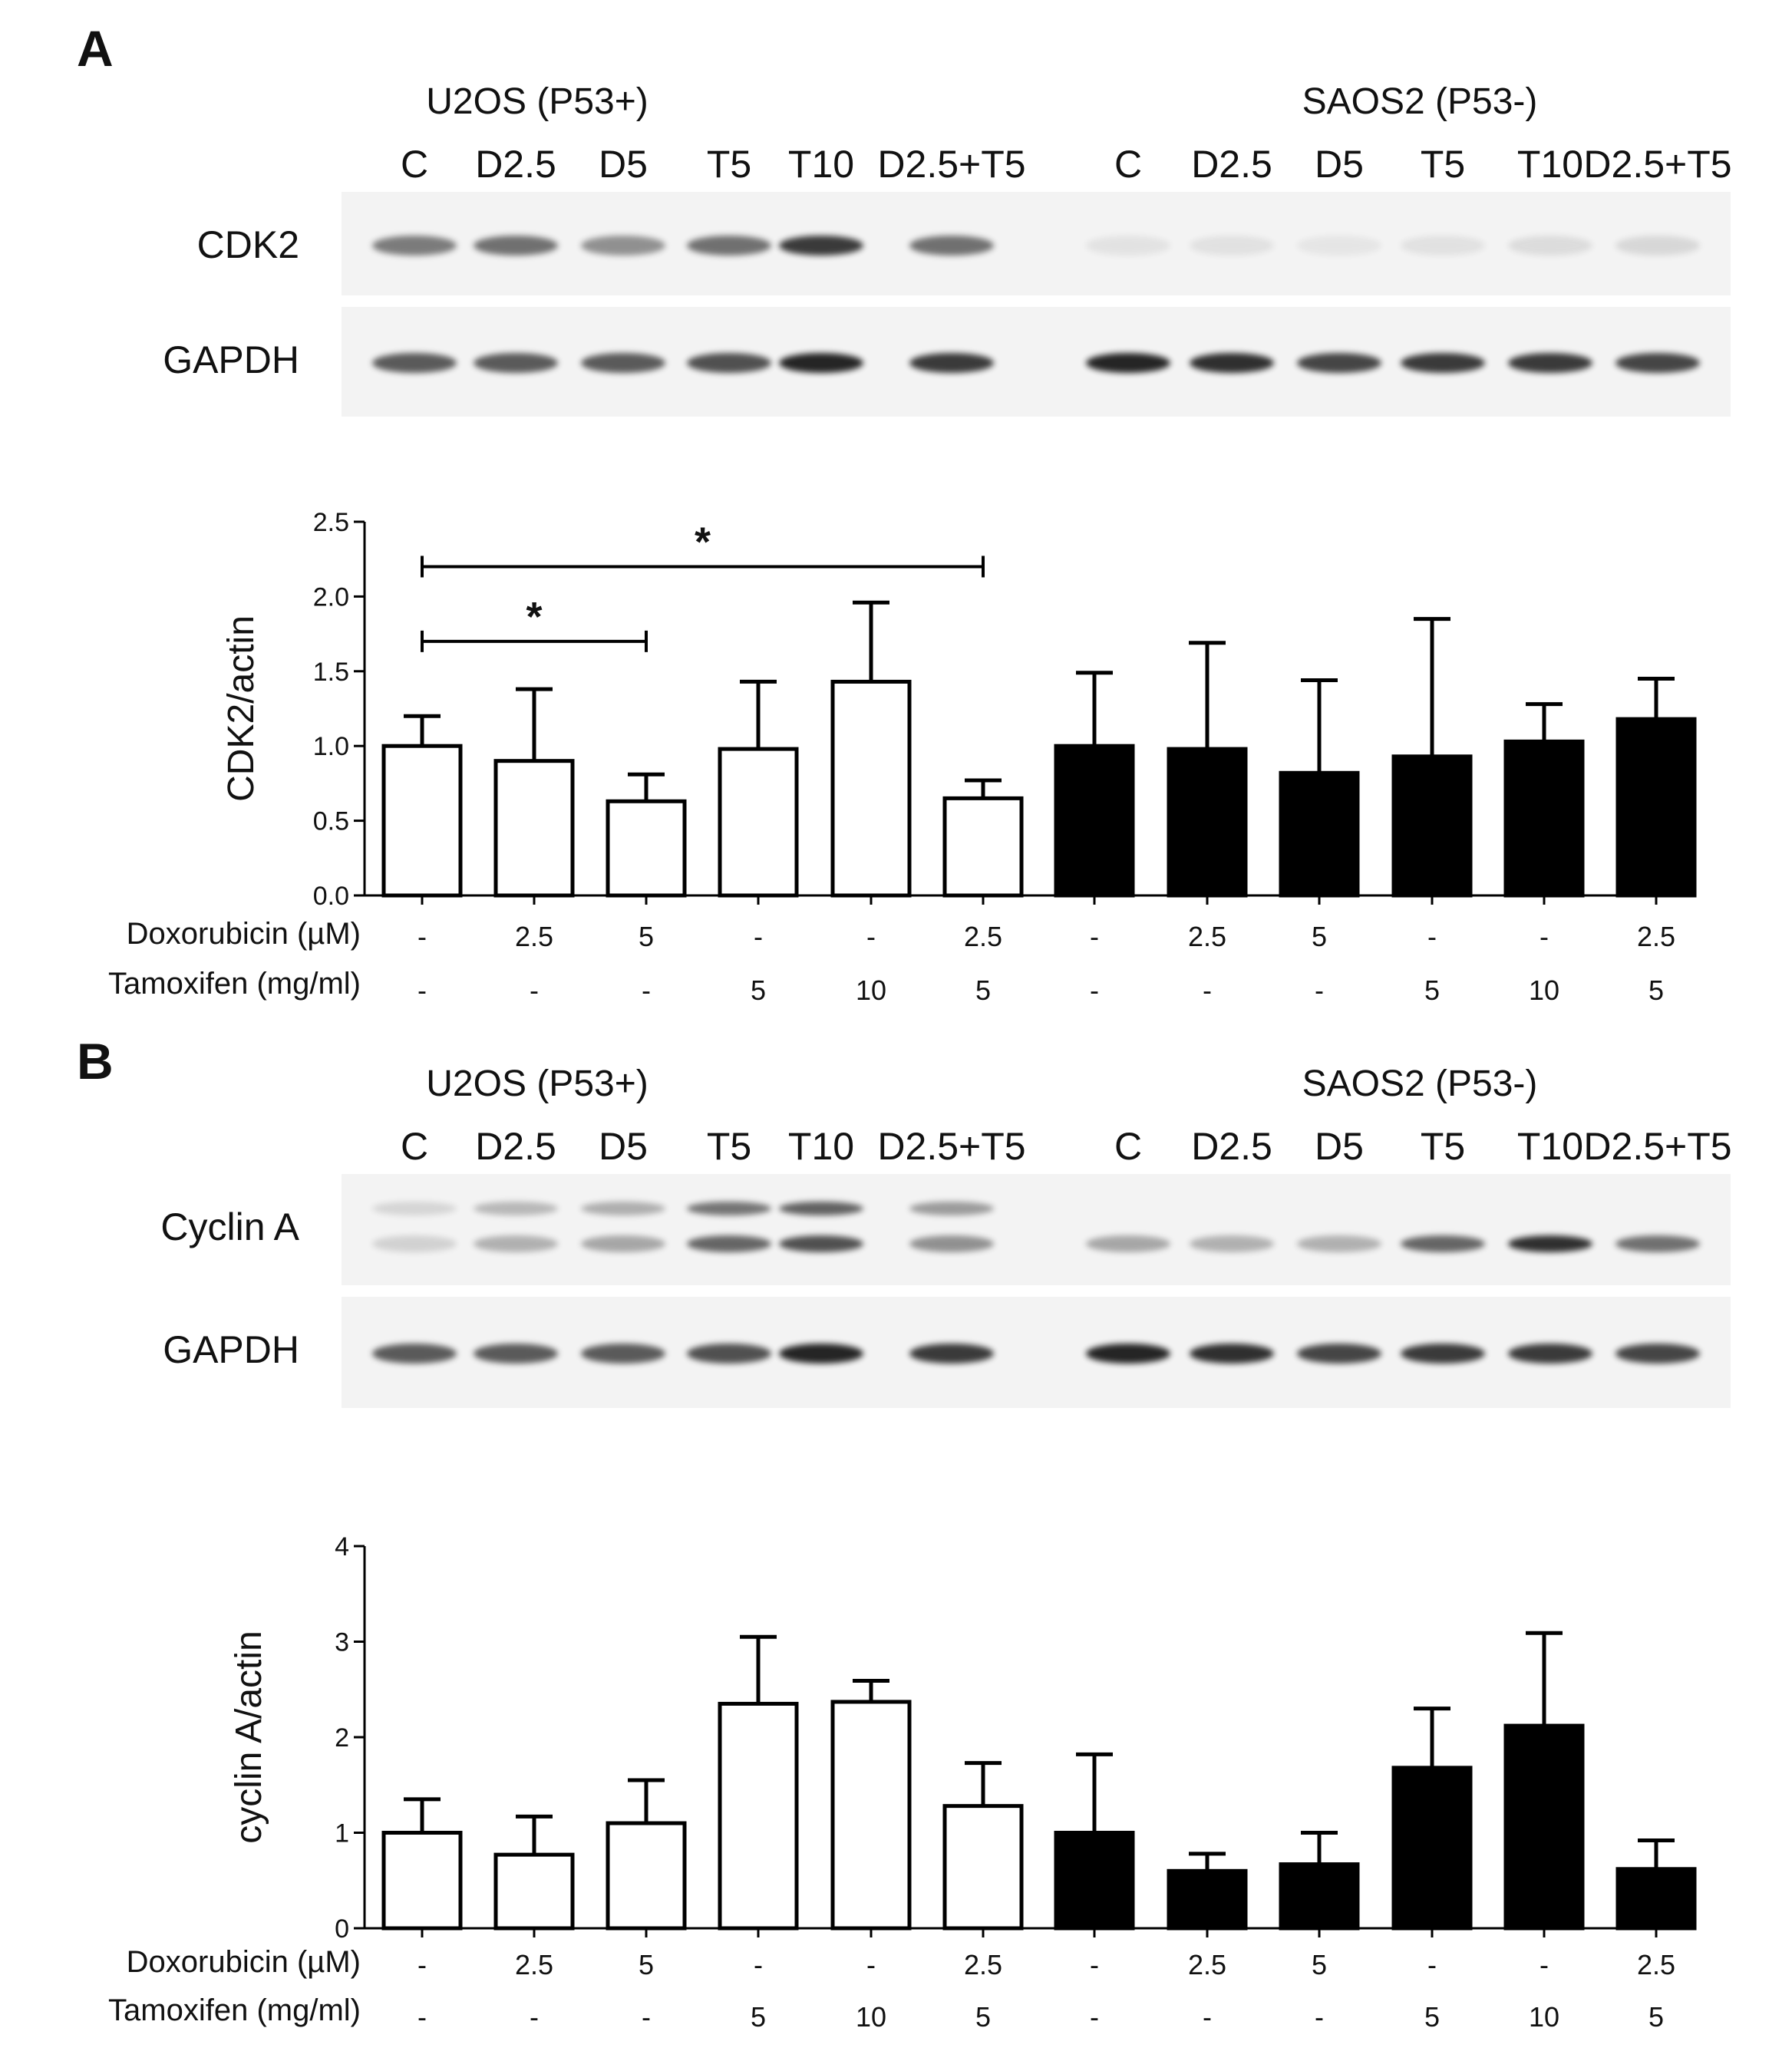 The height and width of the screenshot is (2061, 1792). I want to click on y-tick-label: 0.5, so click(331, 821).